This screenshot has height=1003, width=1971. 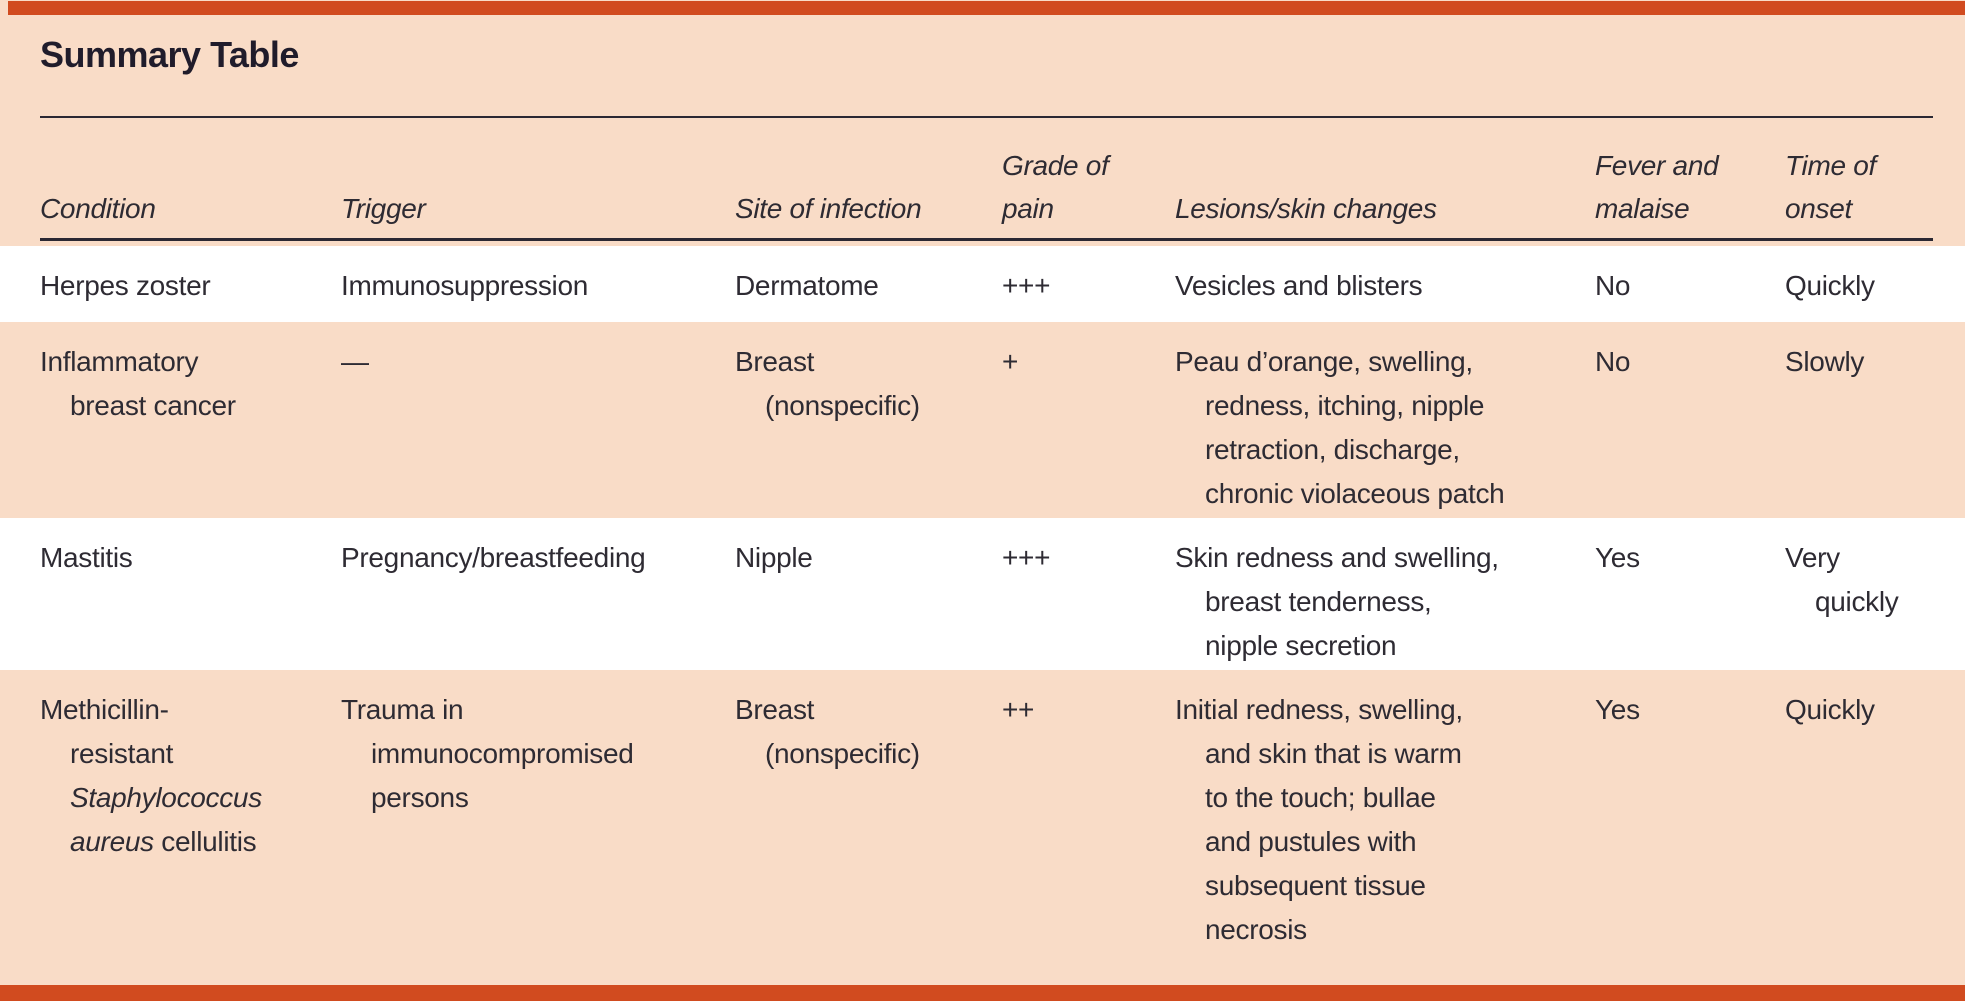 What do you see at coordinates (1010, 361) in the screenshot?
I see `cell-grade-of-pain: +` at bounding box center [1010, 361].